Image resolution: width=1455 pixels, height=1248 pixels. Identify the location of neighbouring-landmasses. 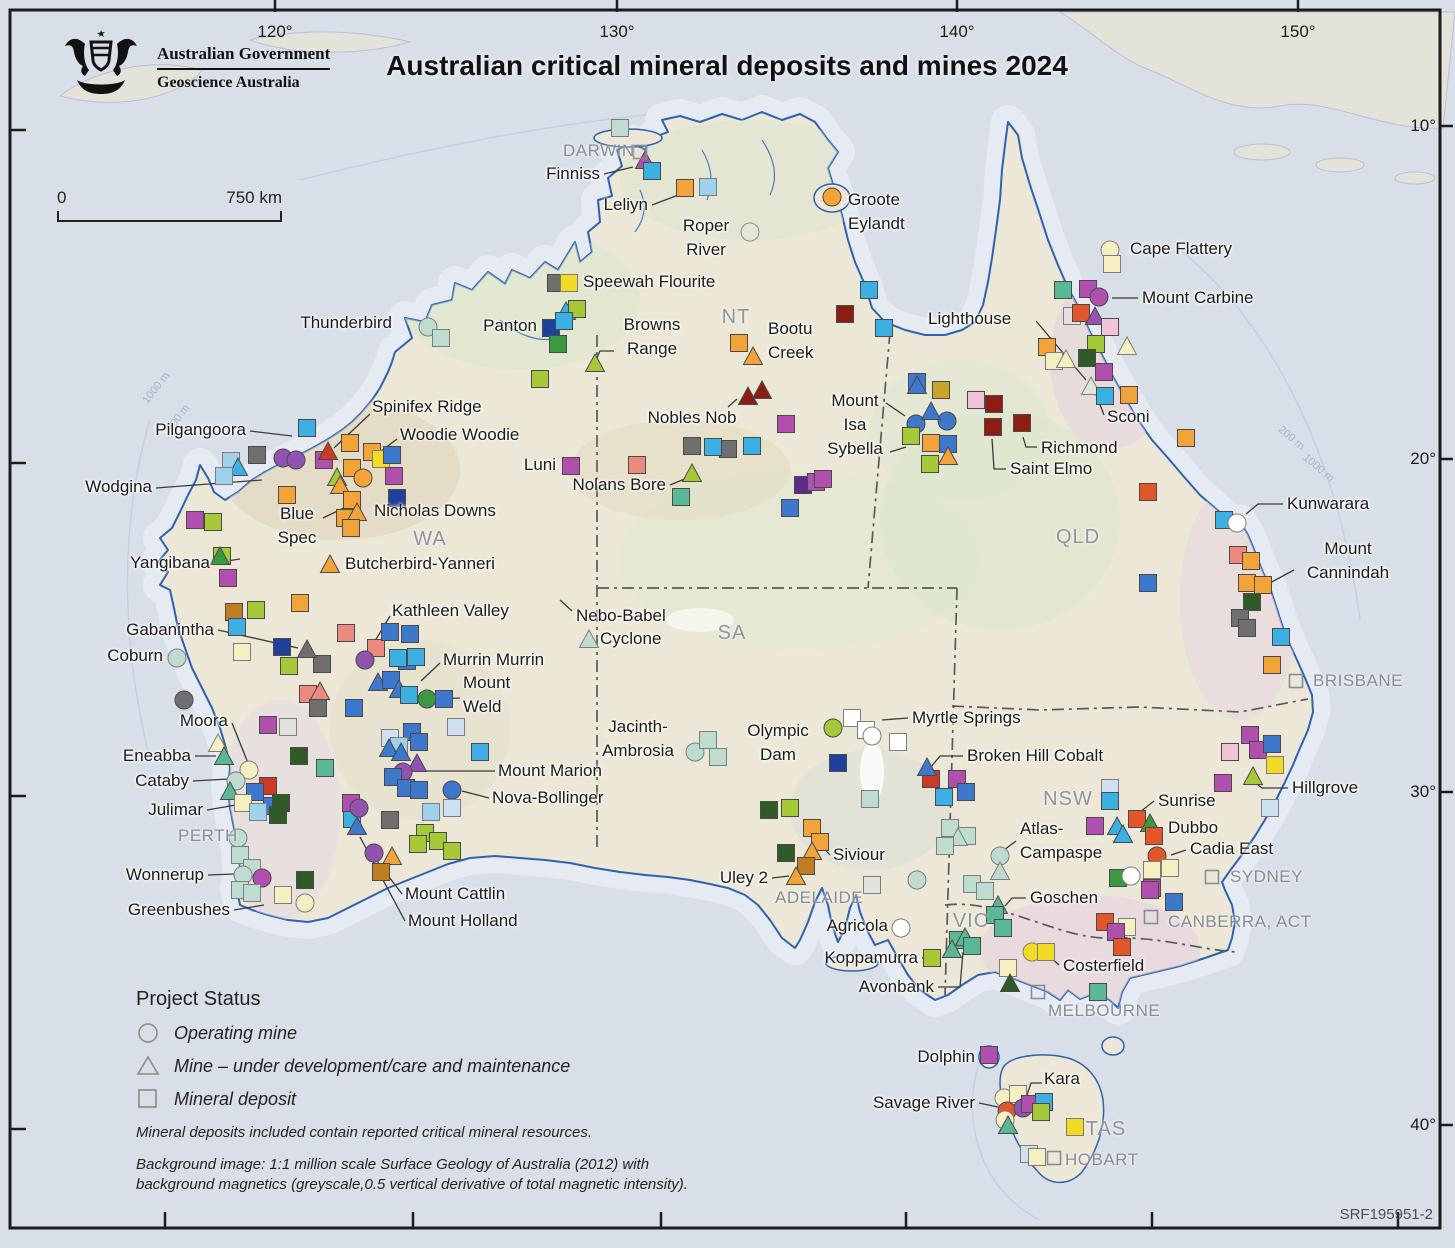
(756, 98).